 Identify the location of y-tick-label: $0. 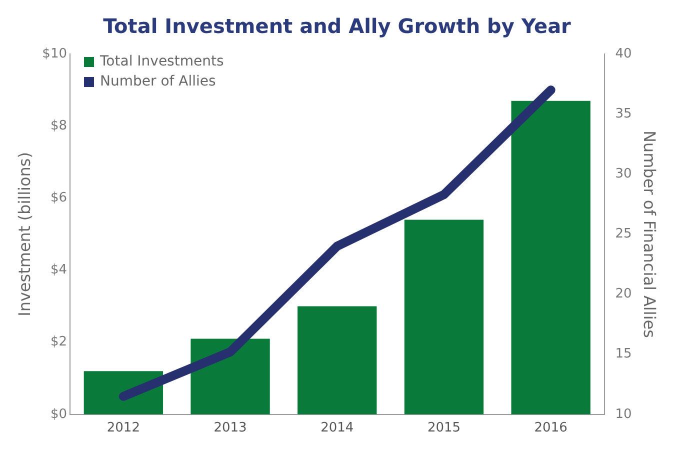
(59, 414).